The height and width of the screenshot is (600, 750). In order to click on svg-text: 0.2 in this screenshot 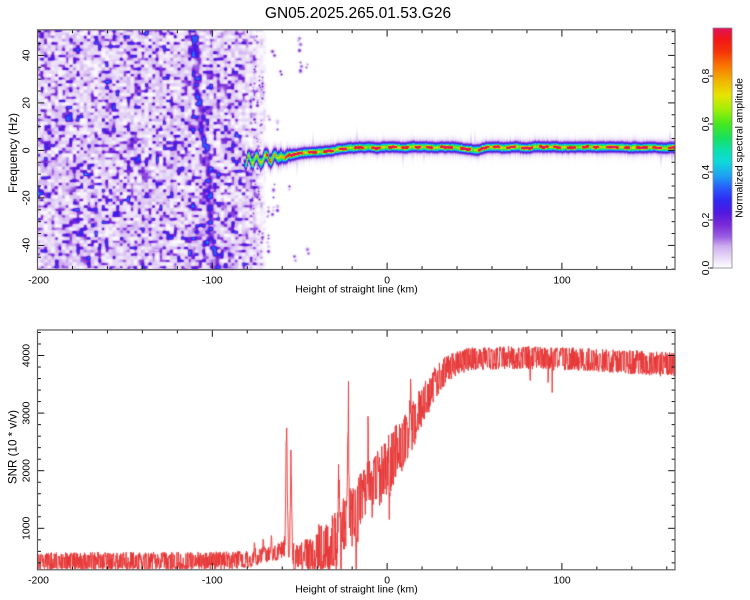, I will do `click(706, 220)`.